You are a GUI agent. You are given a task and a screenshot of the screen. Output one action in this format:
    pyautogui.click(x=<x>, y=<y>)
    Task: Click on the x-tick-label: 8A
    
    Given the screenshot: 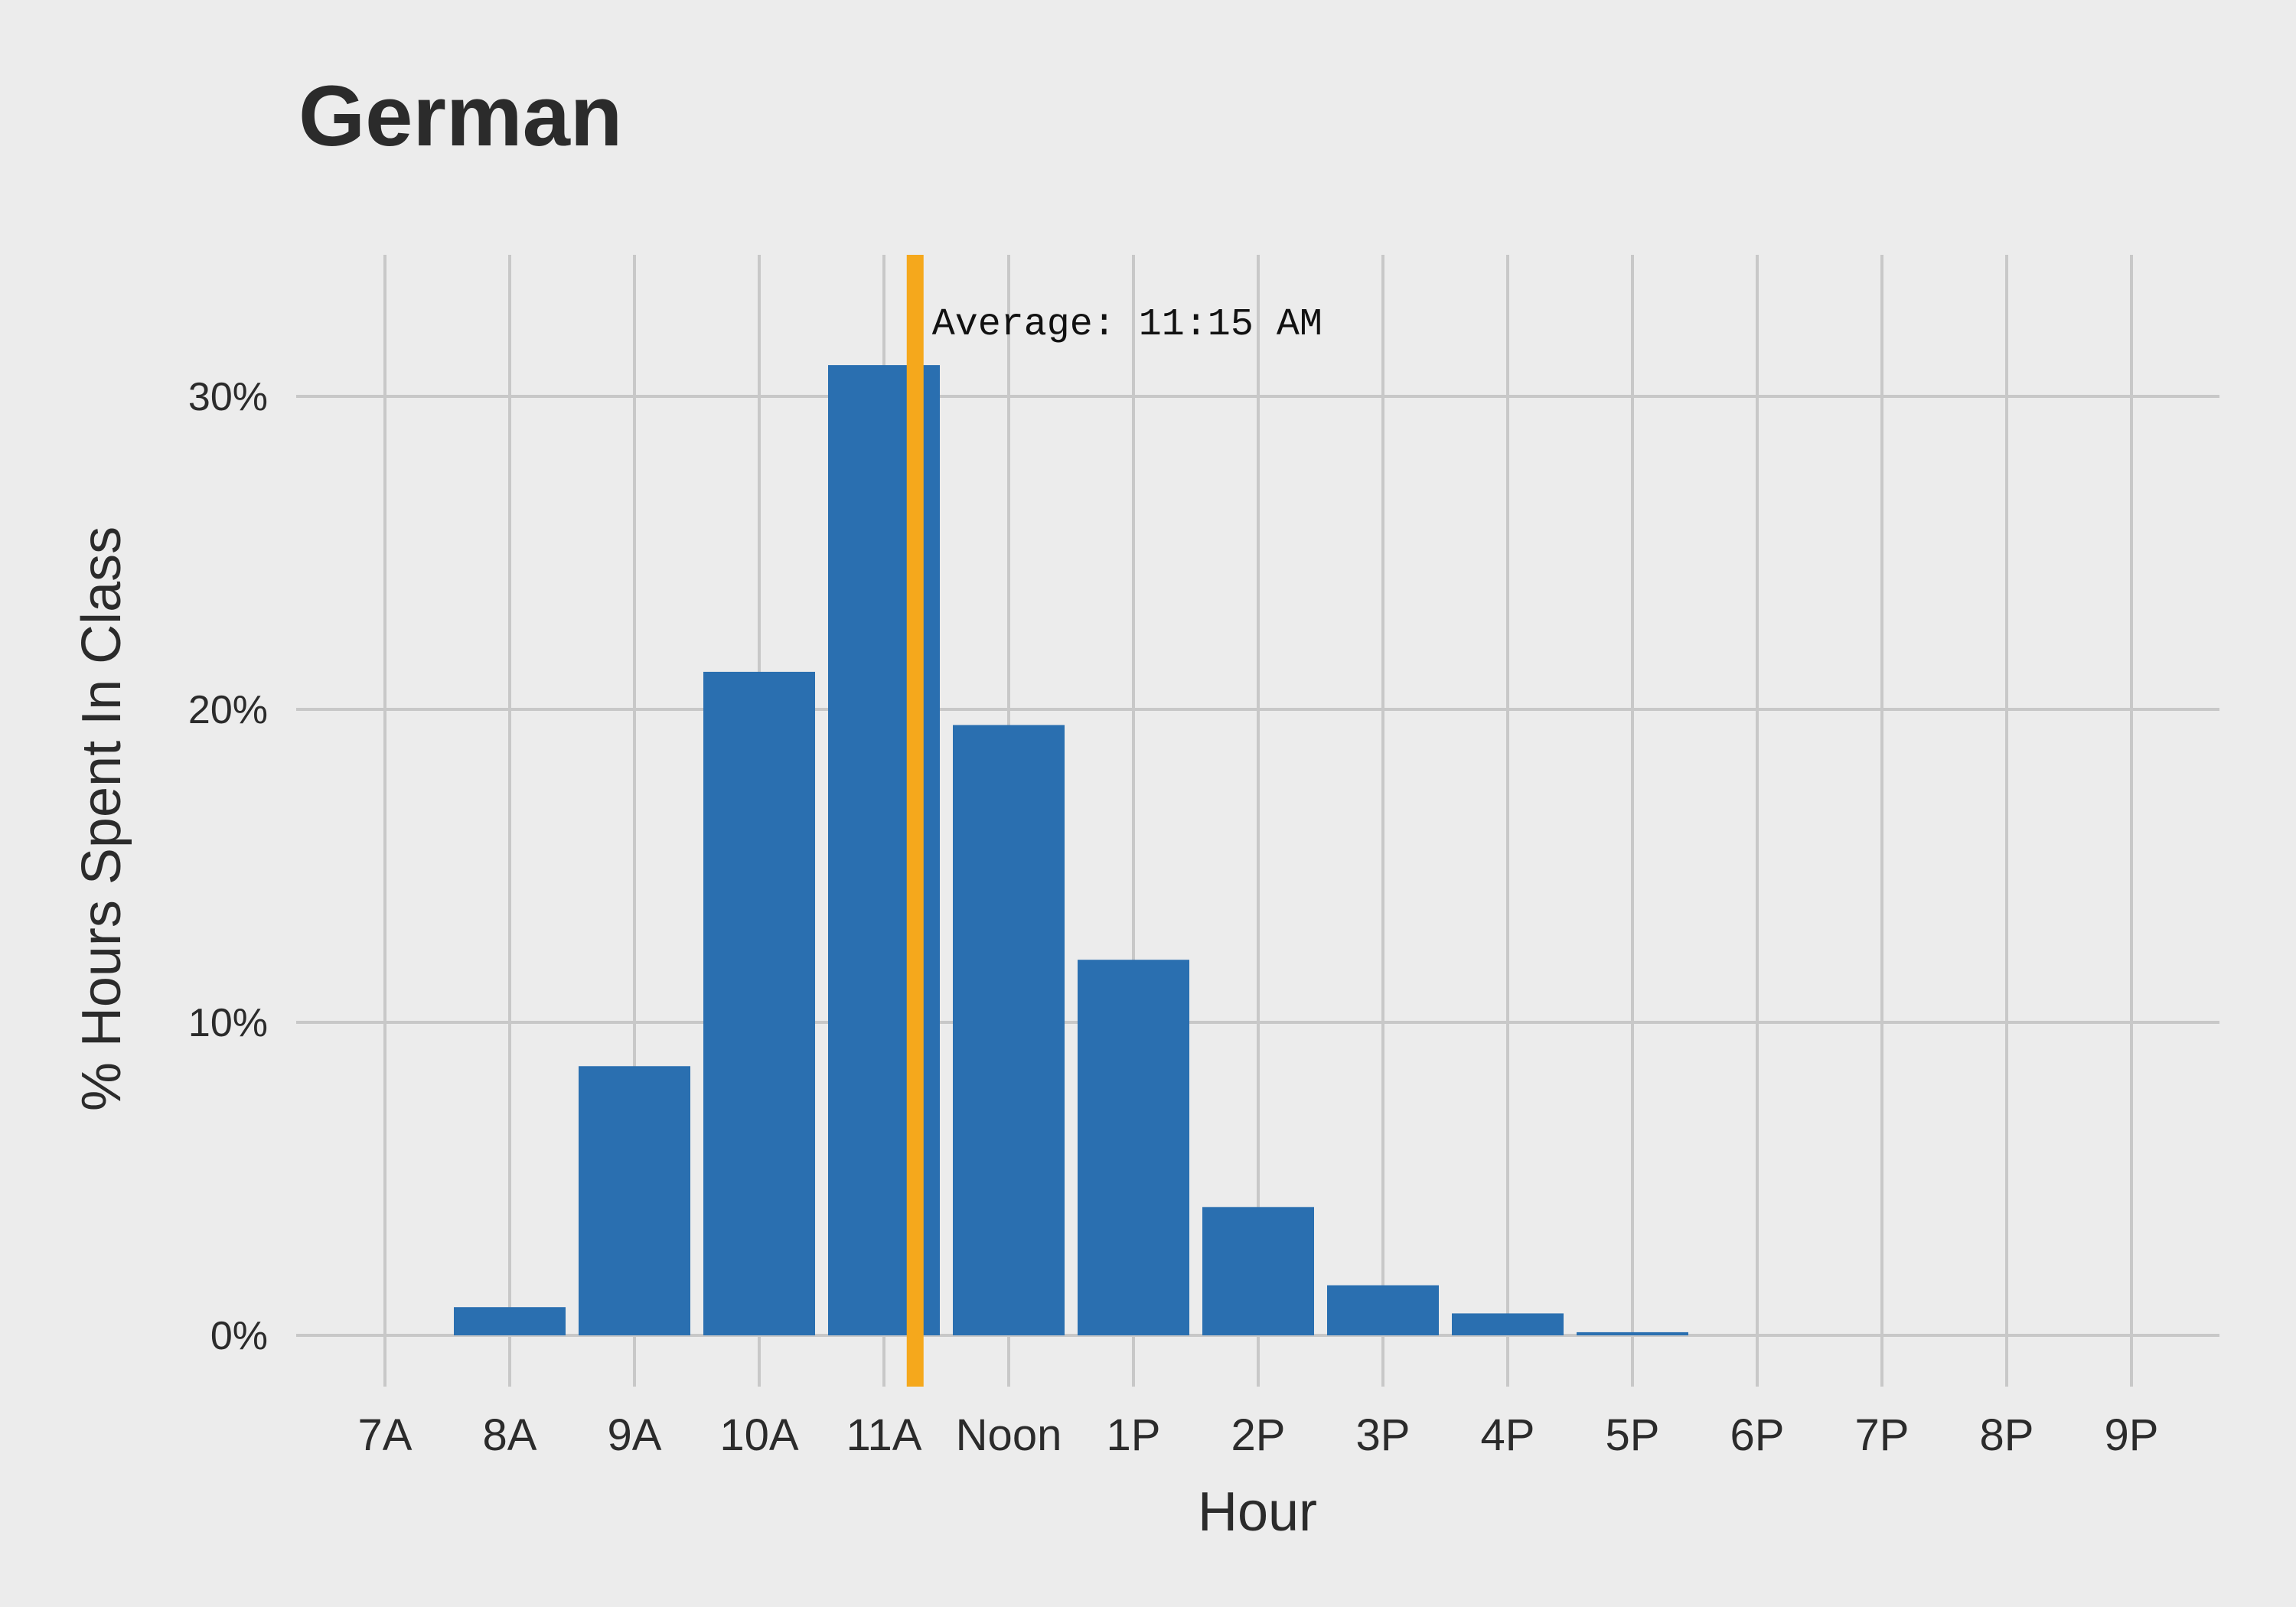 What is the action you would take?
    pyautogui.click(x=510, y=1435)
    